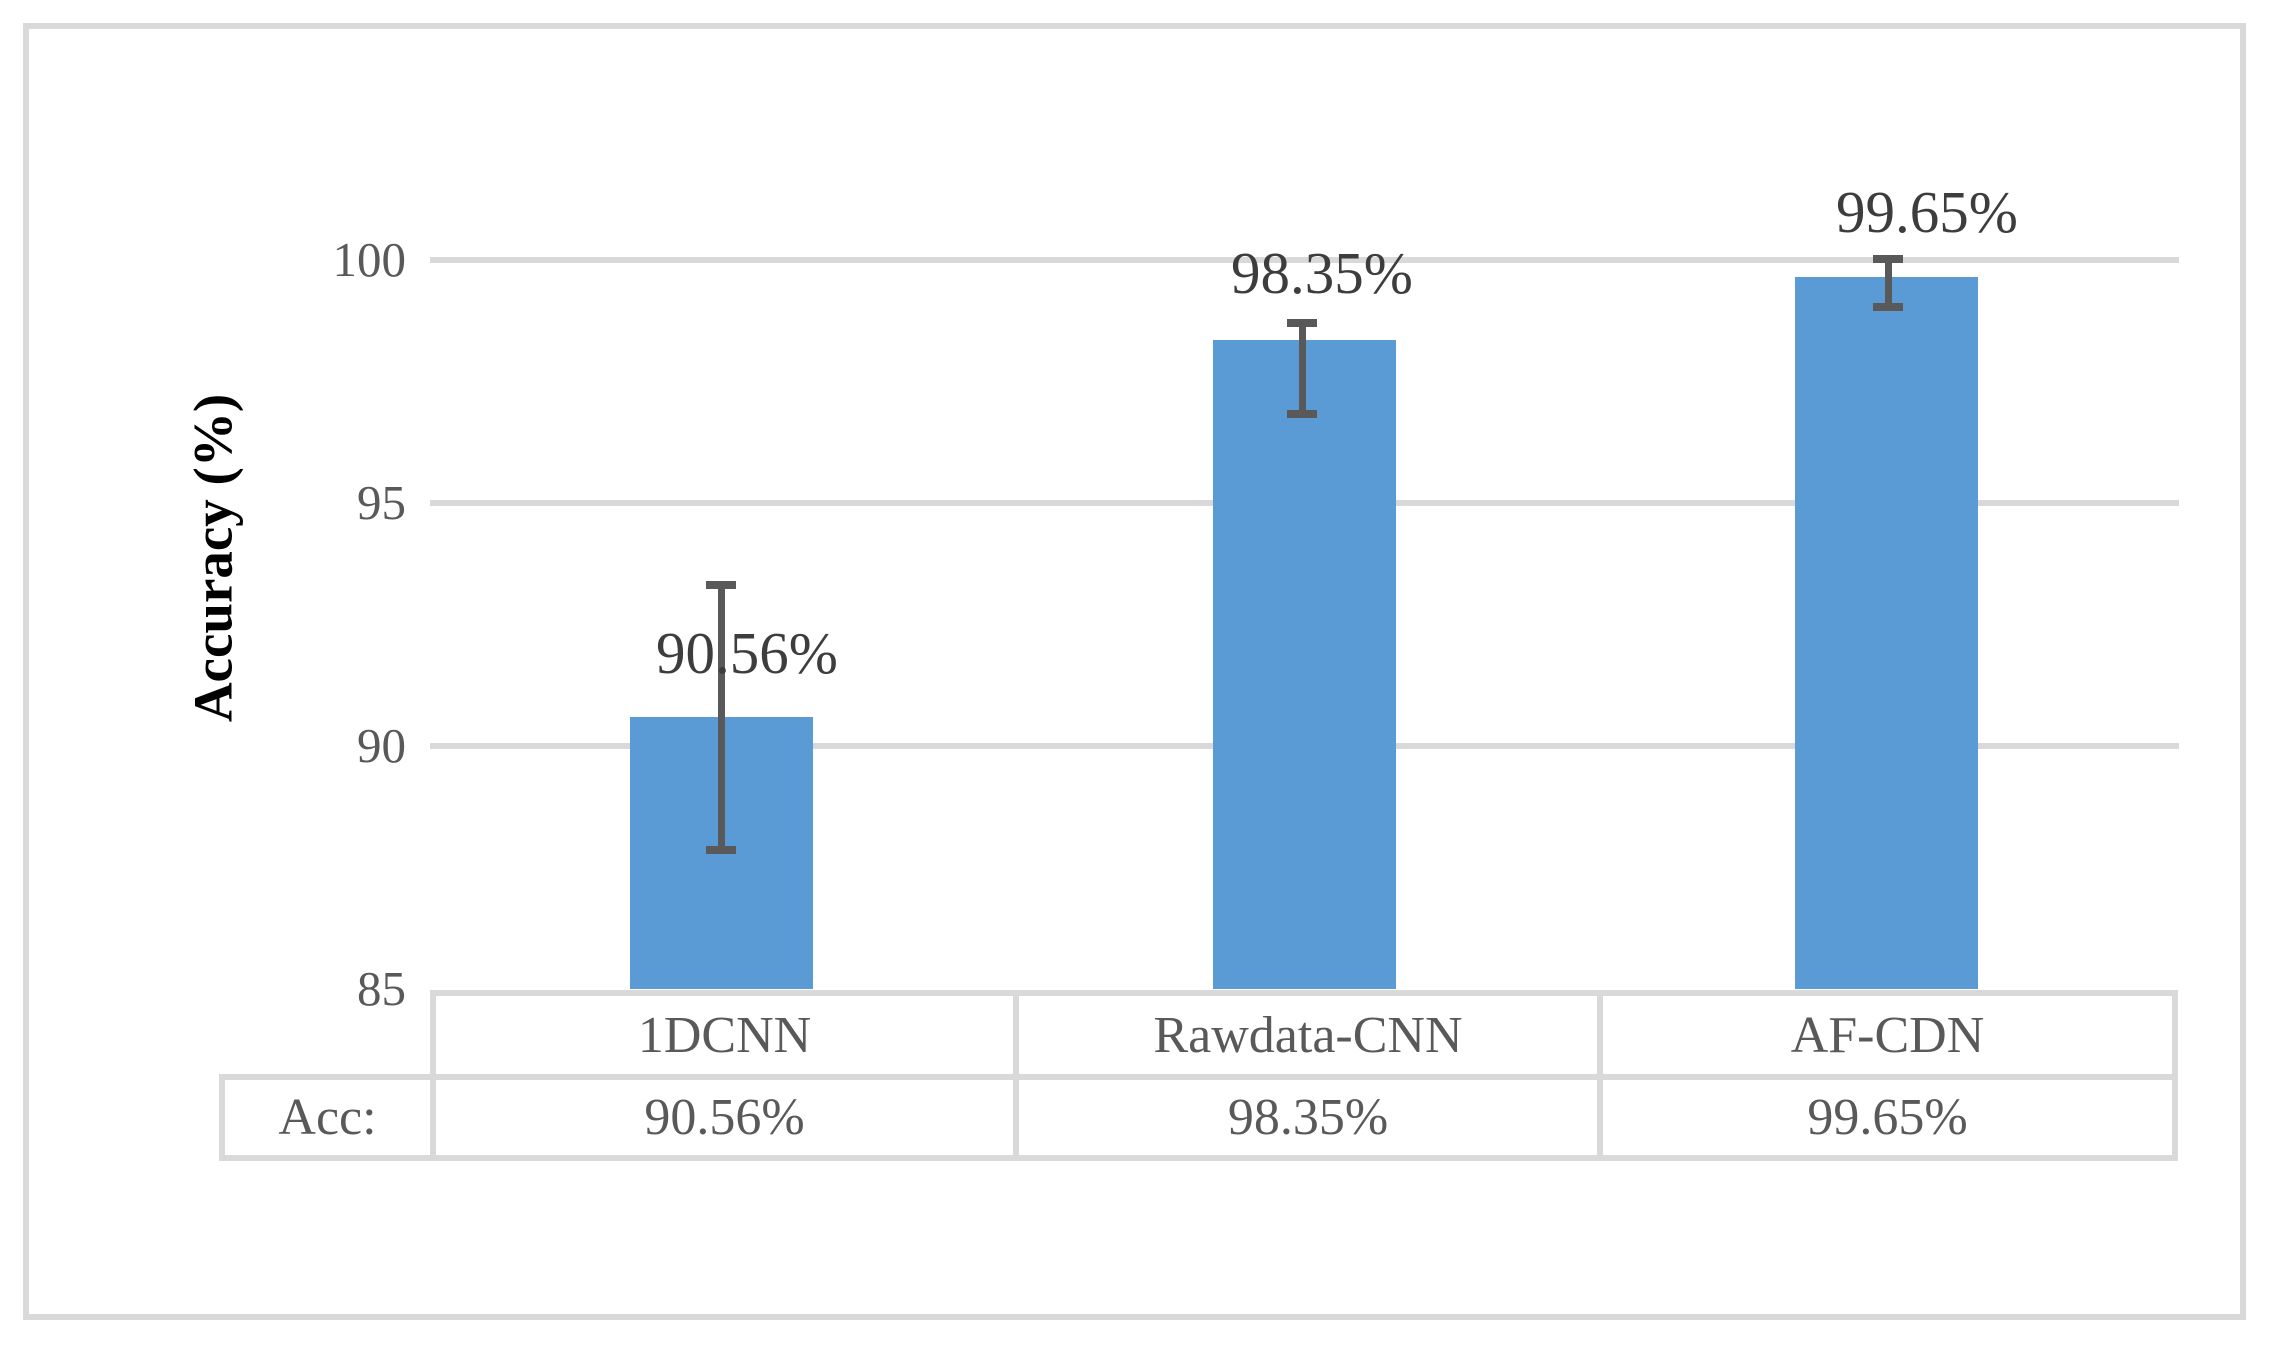  What do you see at coordinates (381, 745) in the screenshot?
I see `ytick-90: 90` at bounding box center [381, 745].